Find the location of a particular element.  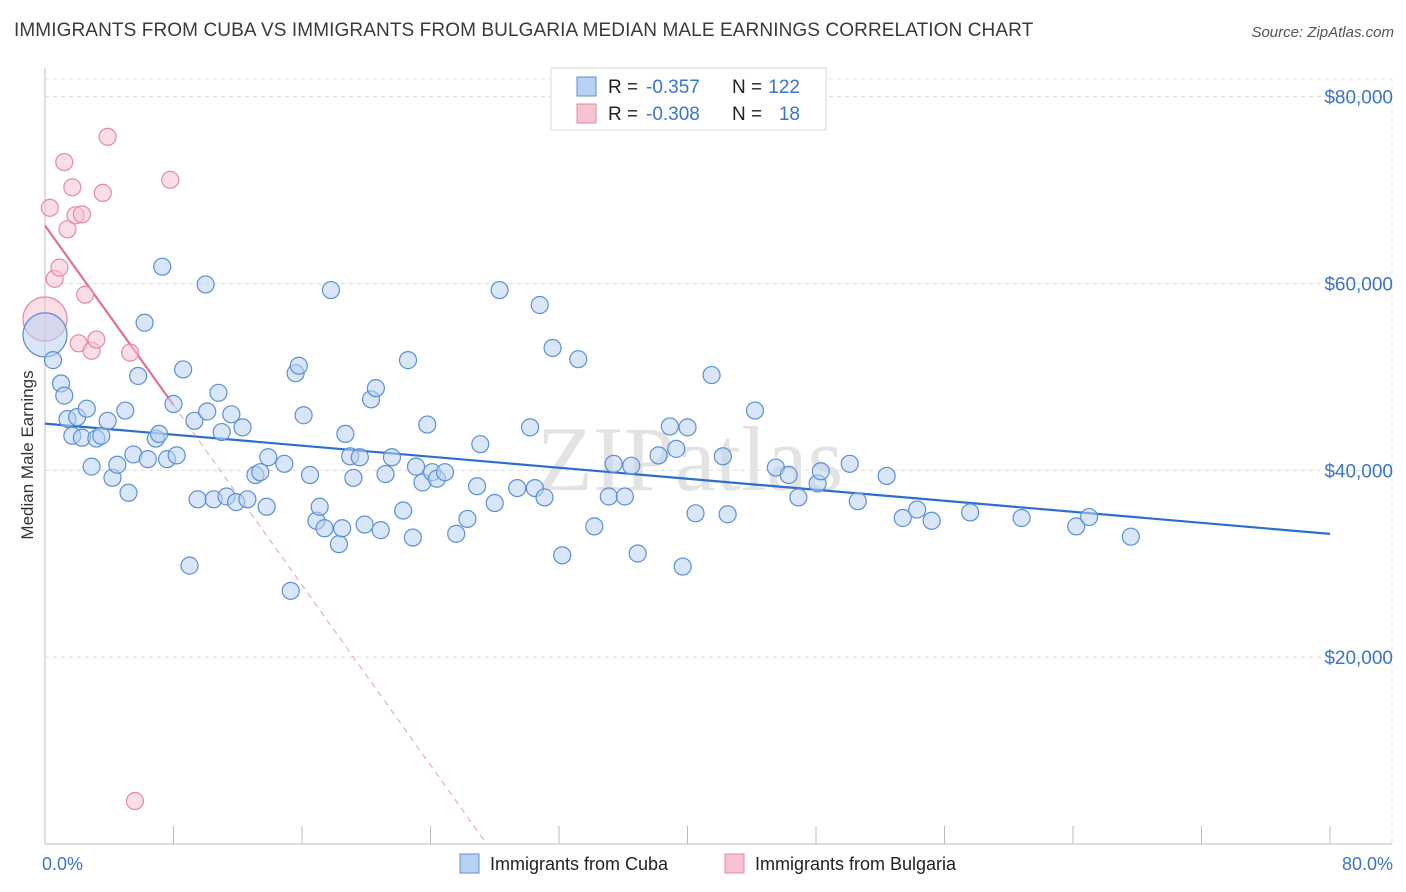

x-tick-label: 0.0% is located at coordinates (62, 864).